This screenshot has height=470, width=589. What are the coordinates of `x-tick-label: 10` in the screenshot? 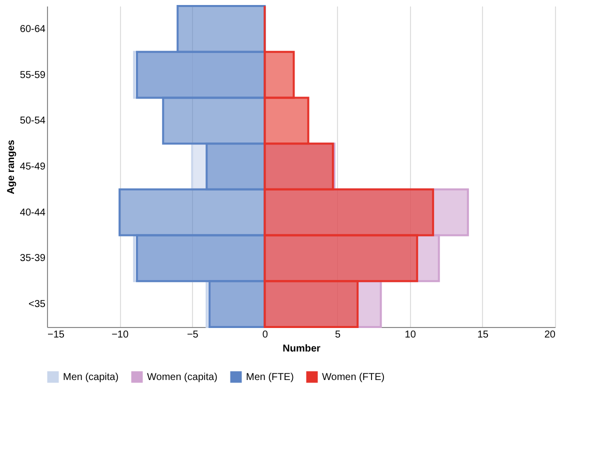 It's located at (410, 335).